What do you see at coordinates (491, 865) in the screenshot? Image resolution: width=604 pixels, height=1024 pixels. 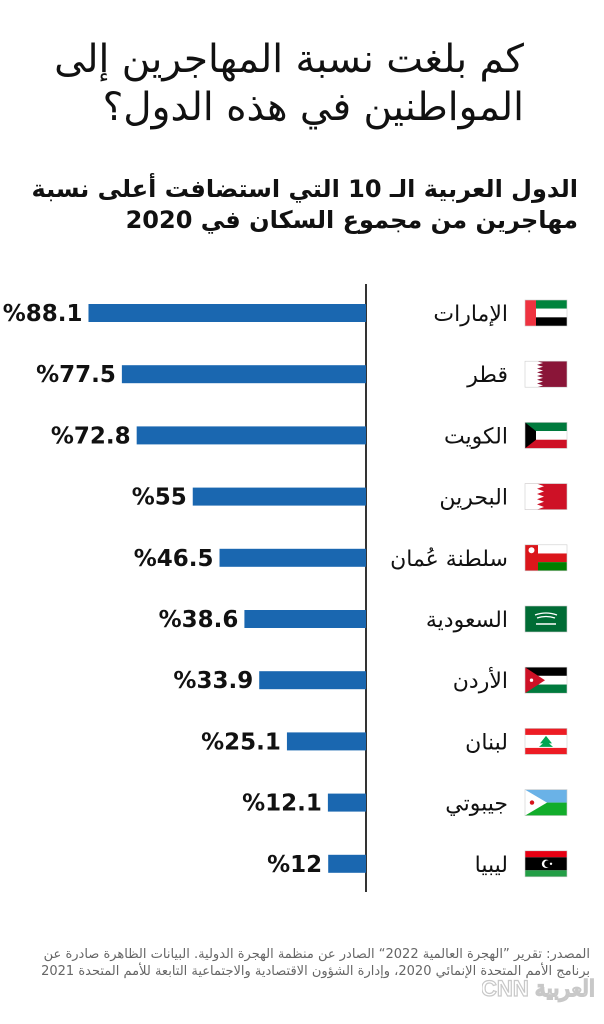 I see `category-label: ليبيا` at bounding box center [491, 865].